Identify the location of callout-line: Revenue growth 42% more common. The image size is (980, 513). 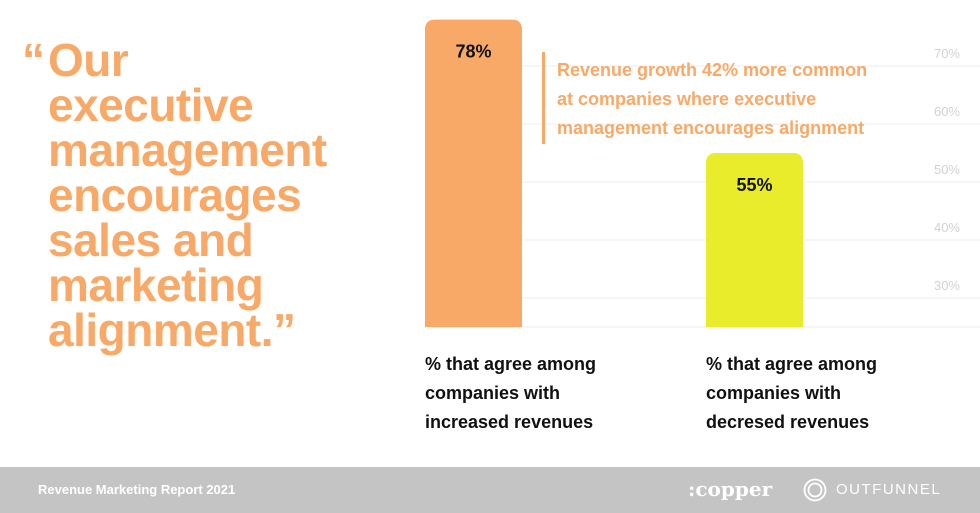
(712, 70).